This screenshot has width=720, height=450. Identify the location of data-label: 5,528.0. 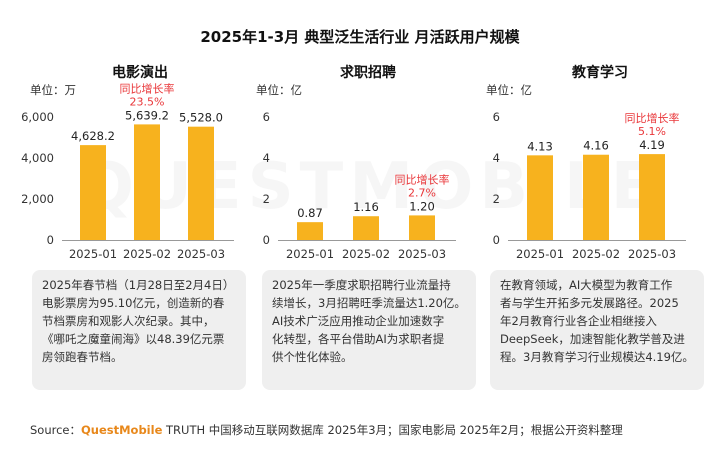
(201, 118).